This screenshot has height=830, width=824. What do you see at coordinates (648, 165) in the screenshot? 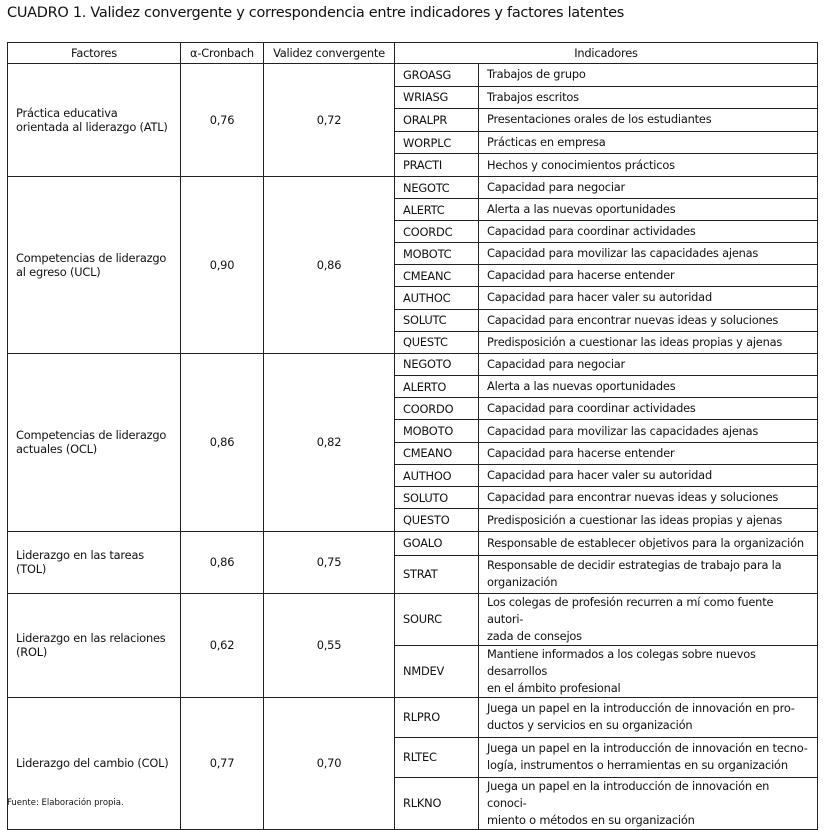
I see `indicator-desc: Hechos y conocimientos prácticos` at bounding box center [648, 165].